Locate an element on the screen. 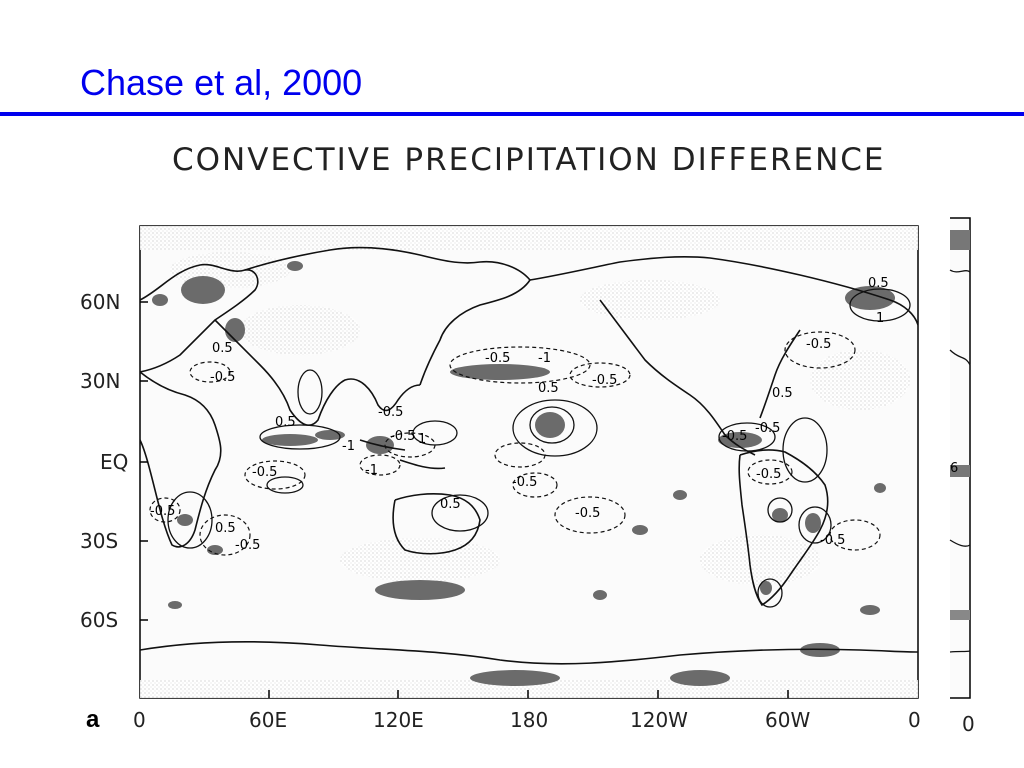 The width and height of the screenshot is (1024, 768). slide-title: Chase et al, 2000 is located at coordinates (221, 82).